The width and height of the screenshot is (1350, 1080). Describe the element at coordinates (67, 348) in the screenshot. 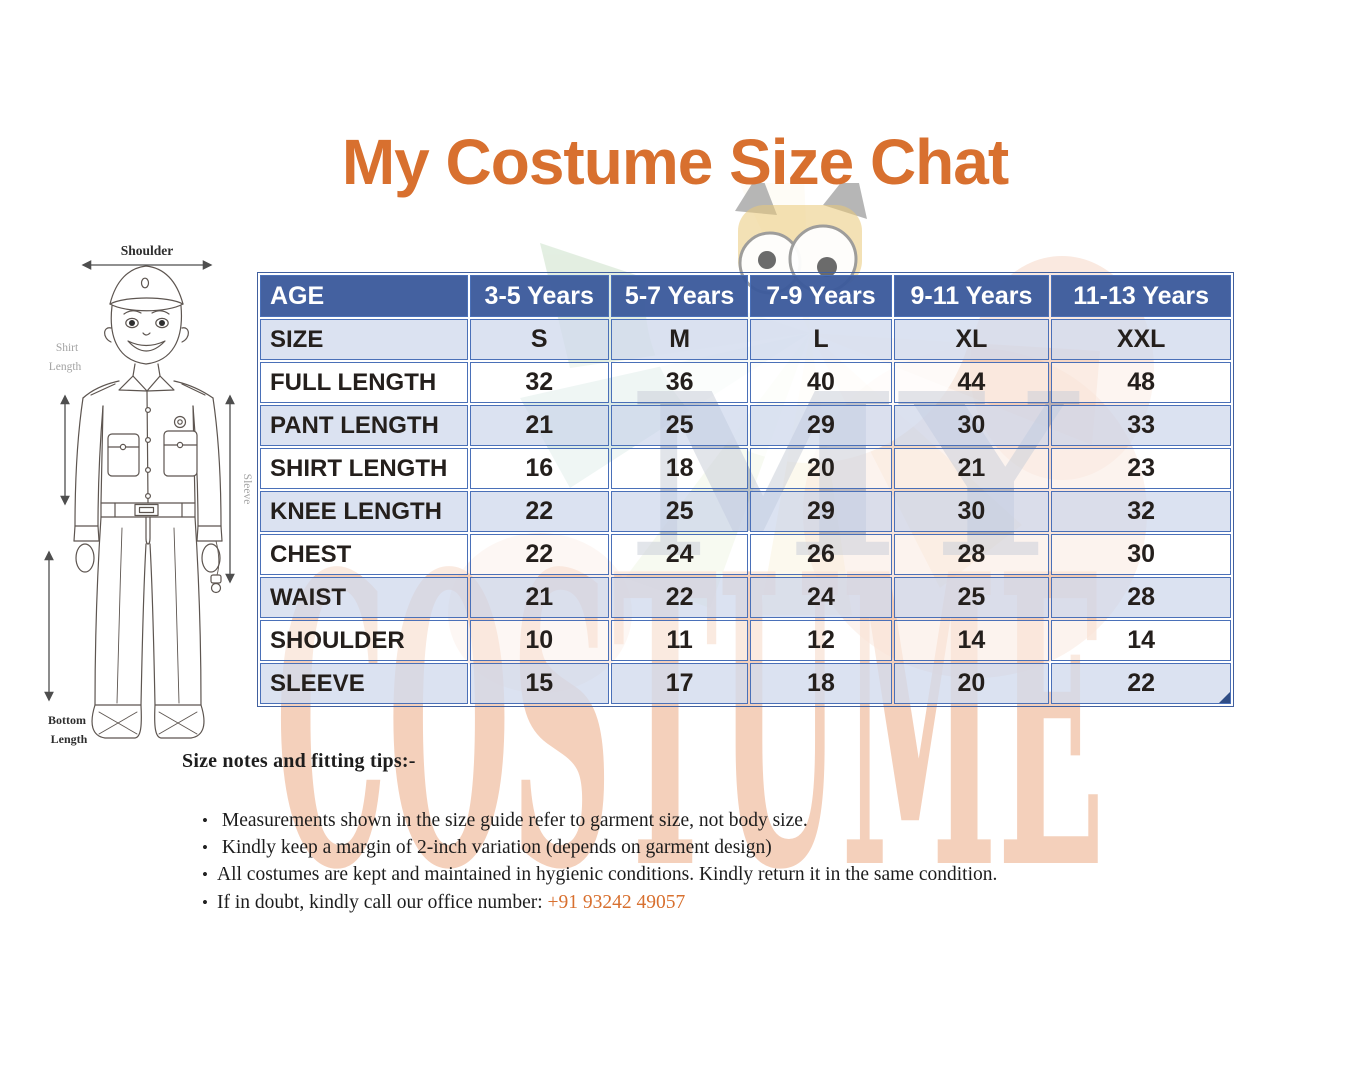

I see `shirt-length-label-line1: Shirt` at that location.